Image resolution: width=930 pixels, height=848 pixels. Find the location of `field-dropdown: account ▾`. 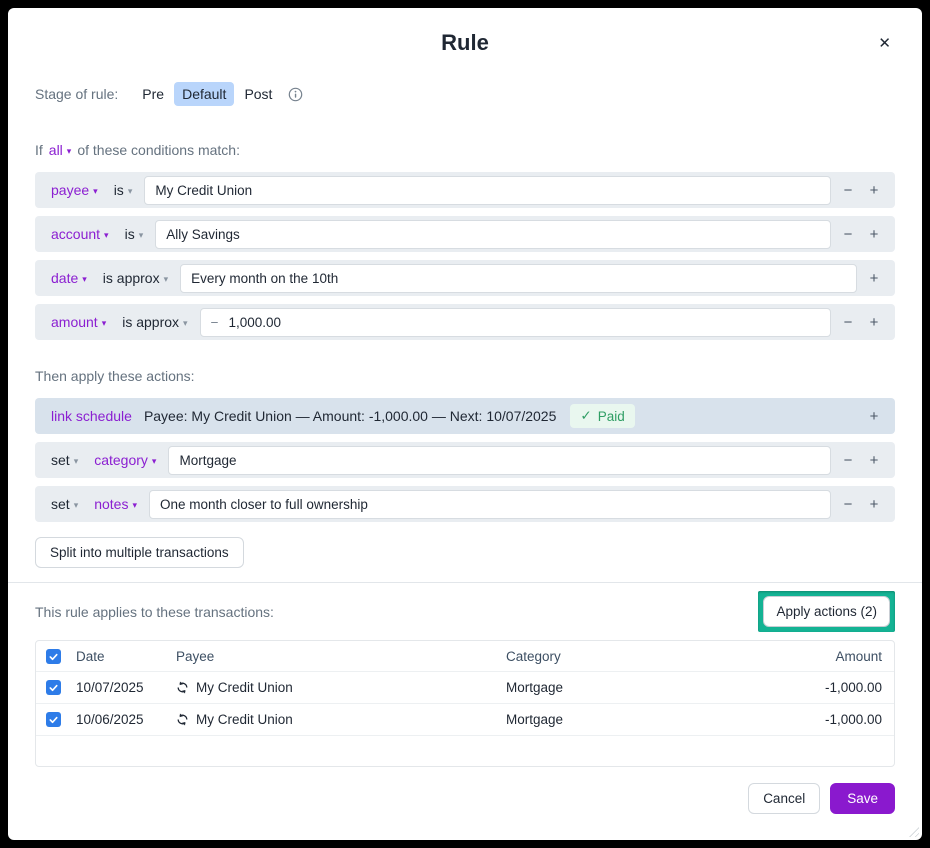

field-dropdown: account ▾ is located at coordinates (80, 234).